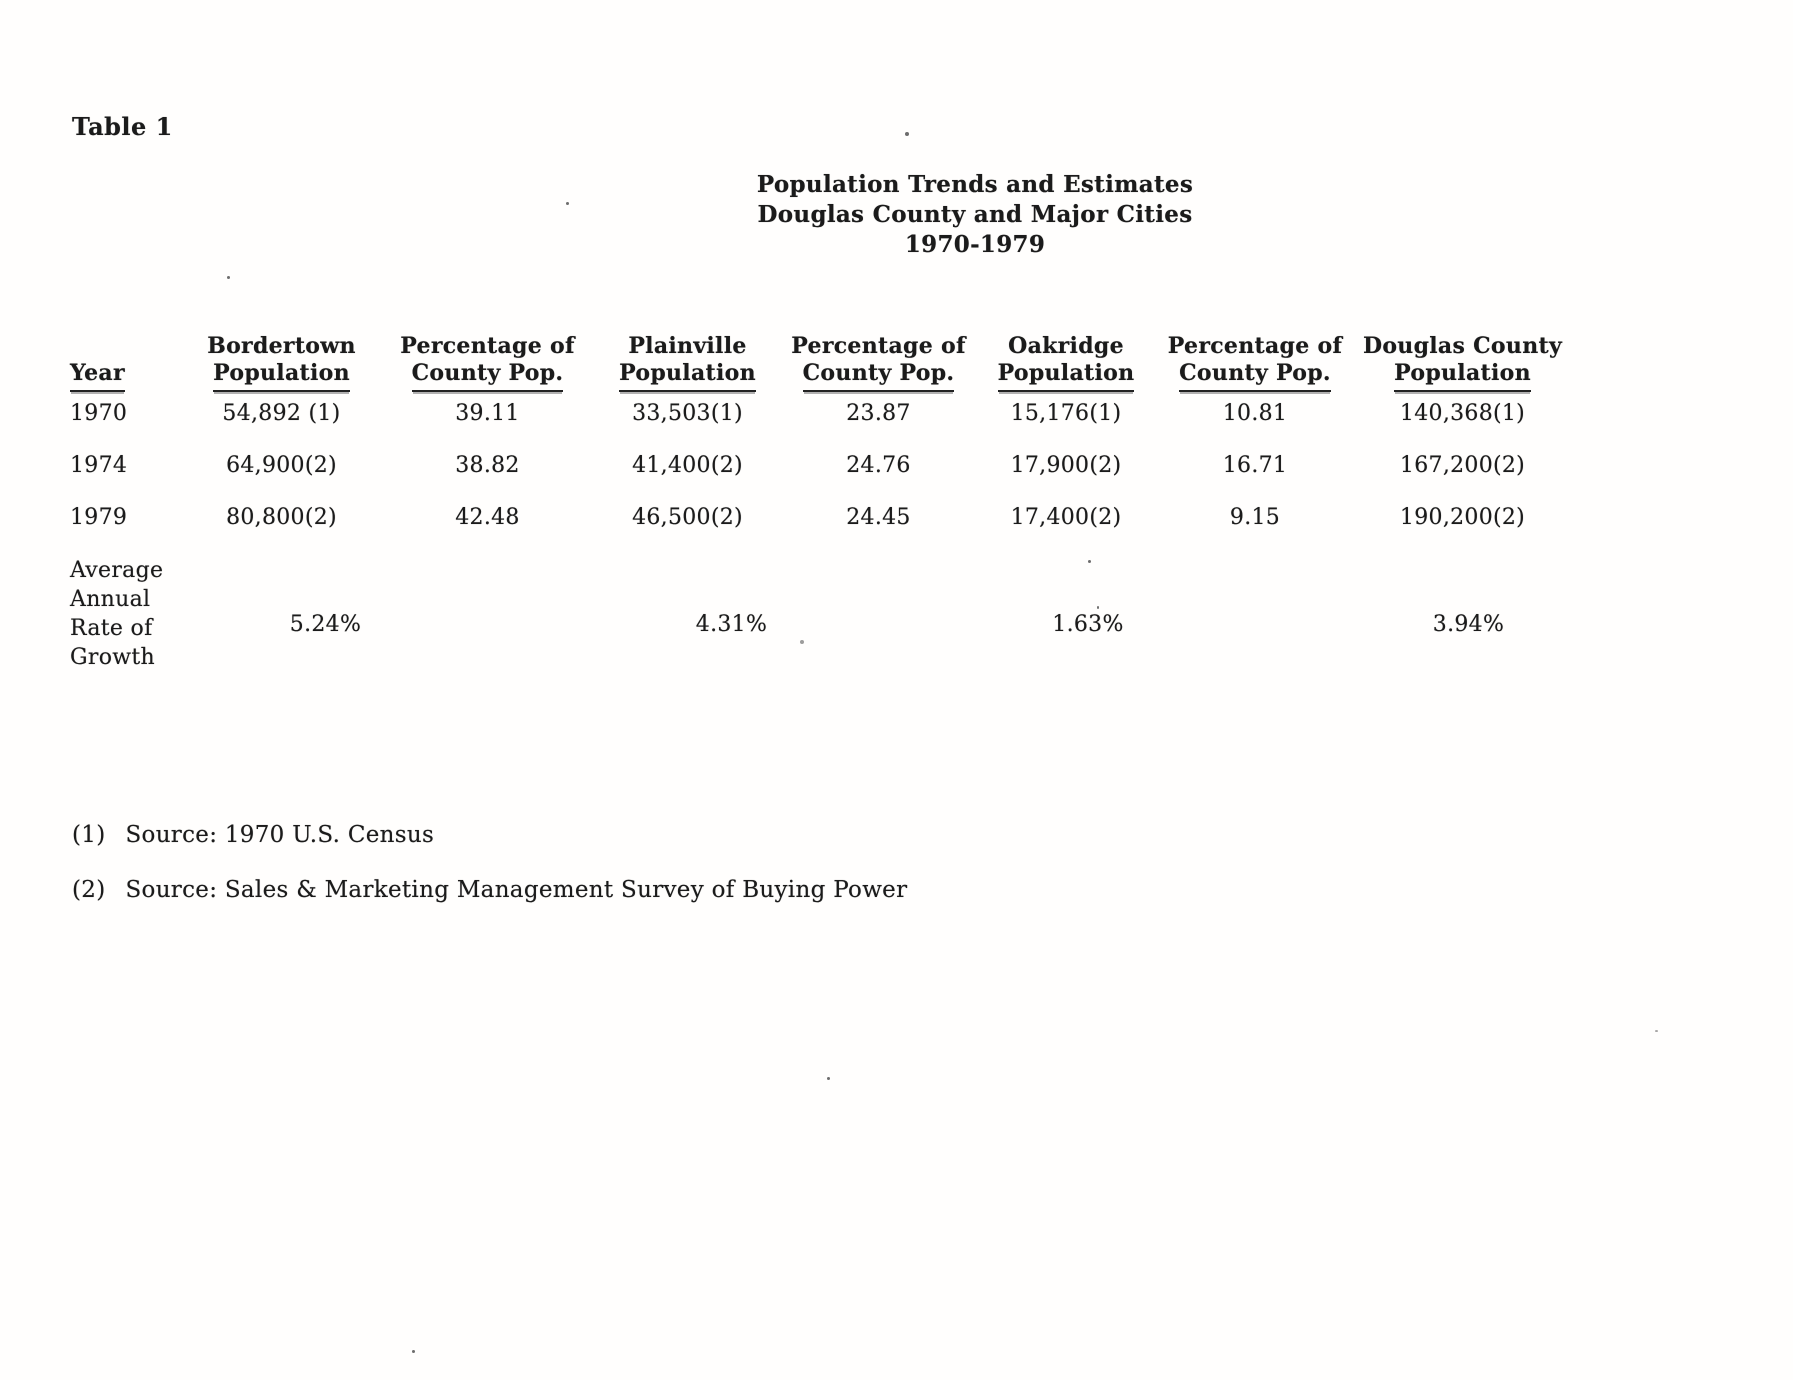 The height and width of the screenshot is (1380, 1793). I want to click on growth-label-cell: Average Annual Rate of Growth, so click(124, 614).